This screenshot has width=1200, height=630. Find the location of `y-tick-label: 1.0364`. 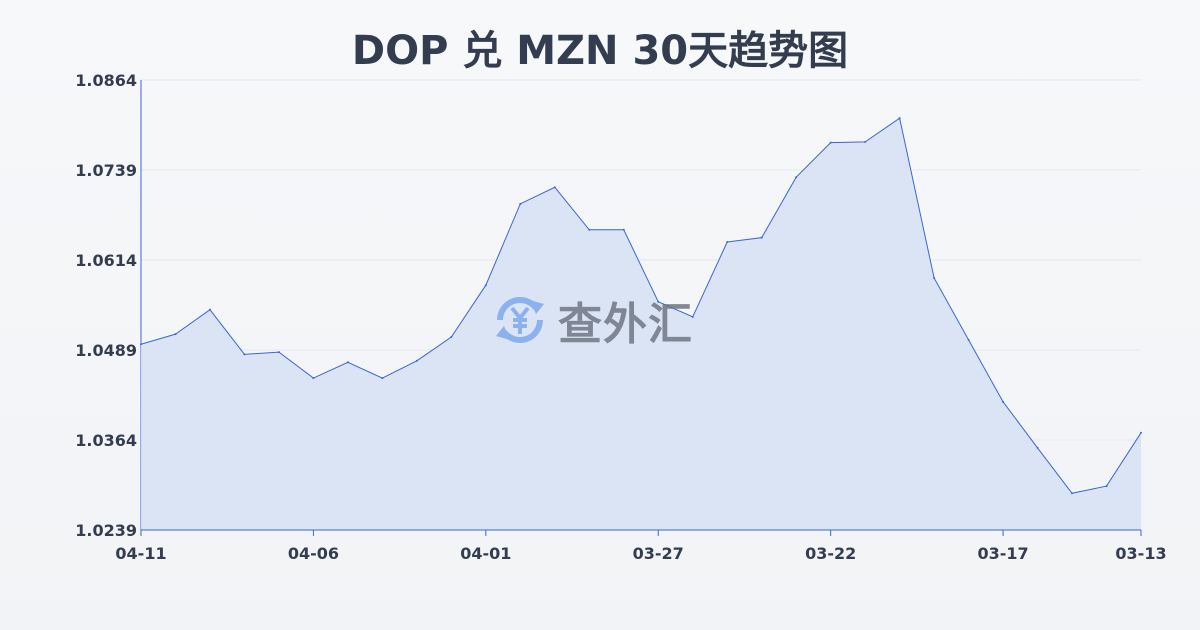

y-tick-label: 1.0364 is located at coordinates (106, 440).